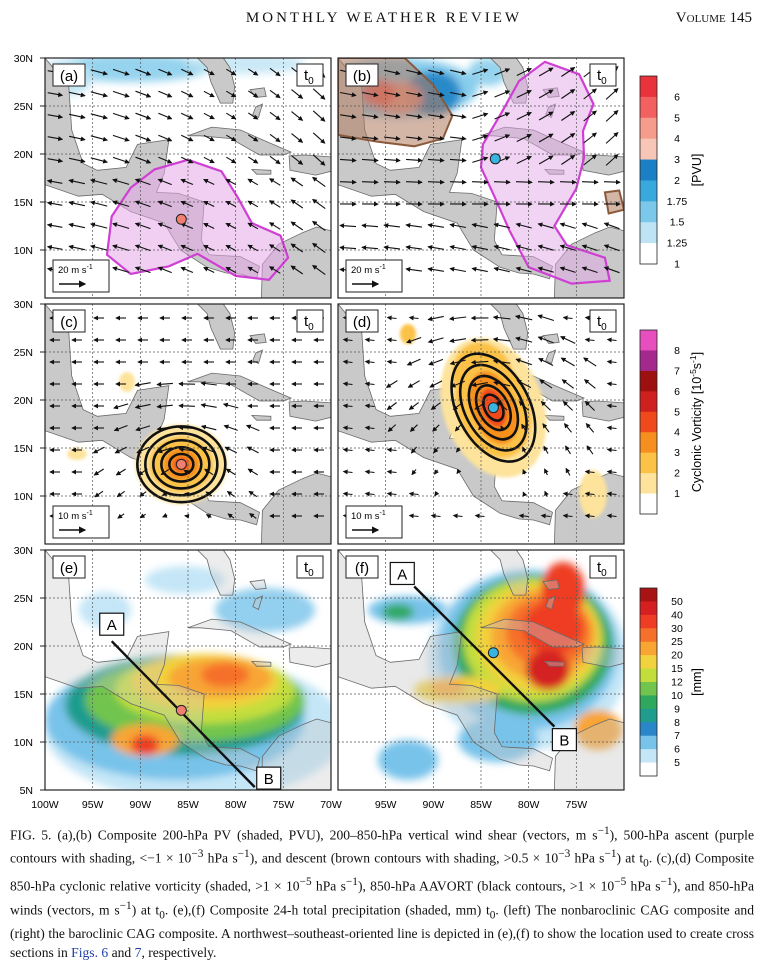 This screenshot has width=768, height=962. I want to click on colorbar-tick: 1.25, so click(677, 244).